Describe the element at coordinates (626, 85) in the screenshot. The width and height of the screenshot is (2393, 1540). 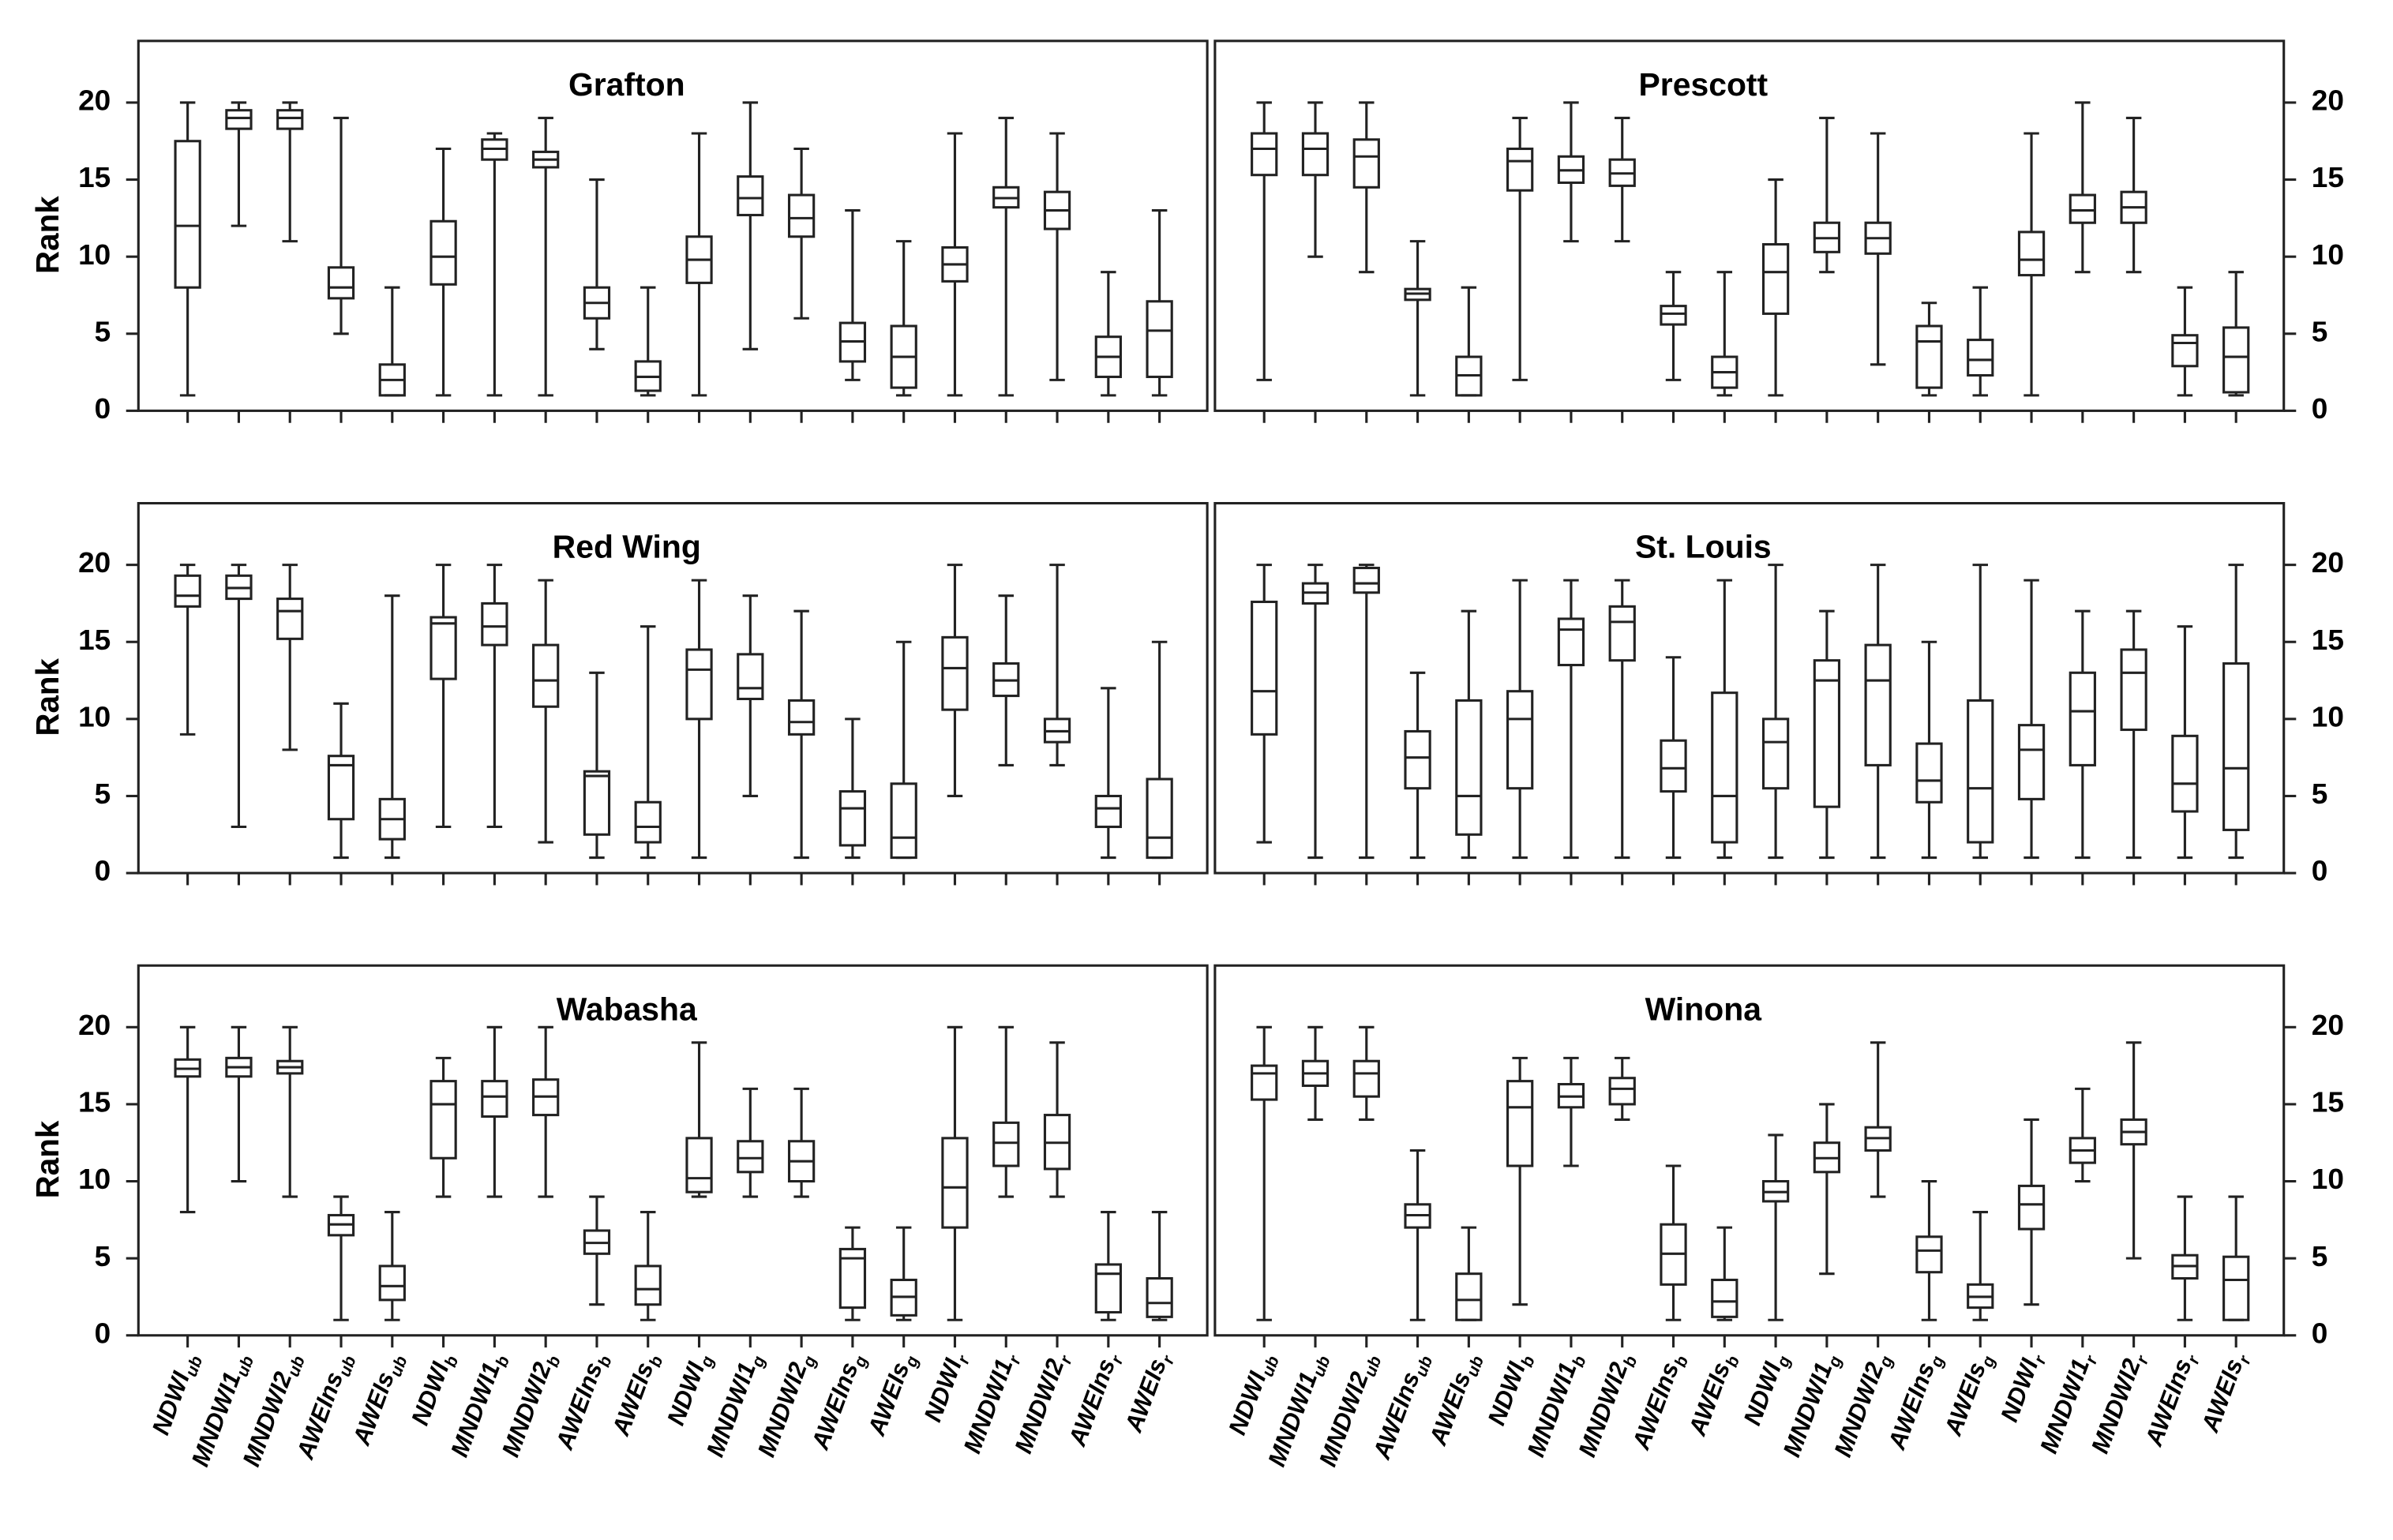
I see `panel-title: Grafton` at that location.